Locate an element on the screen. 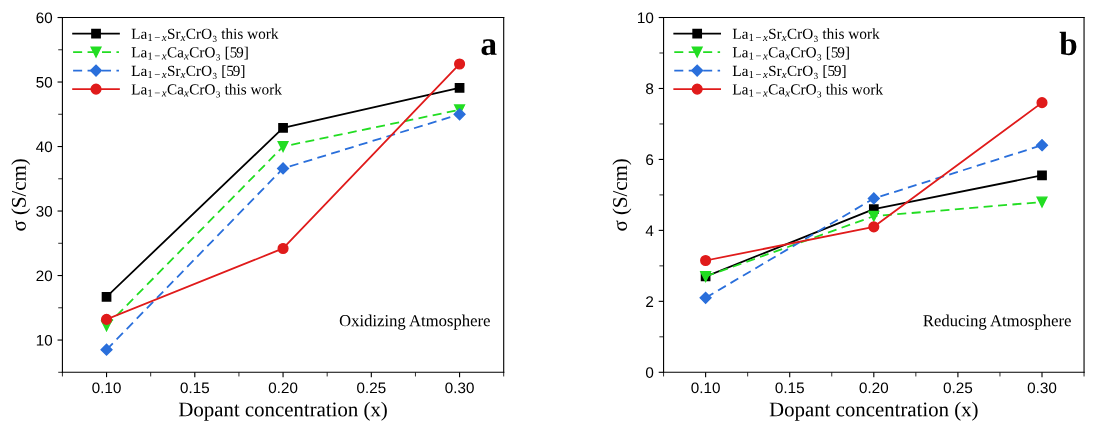 The width and height of the screenshot is (1095, 438). y-tick-label: 60 is located at coordinates (44, 18).